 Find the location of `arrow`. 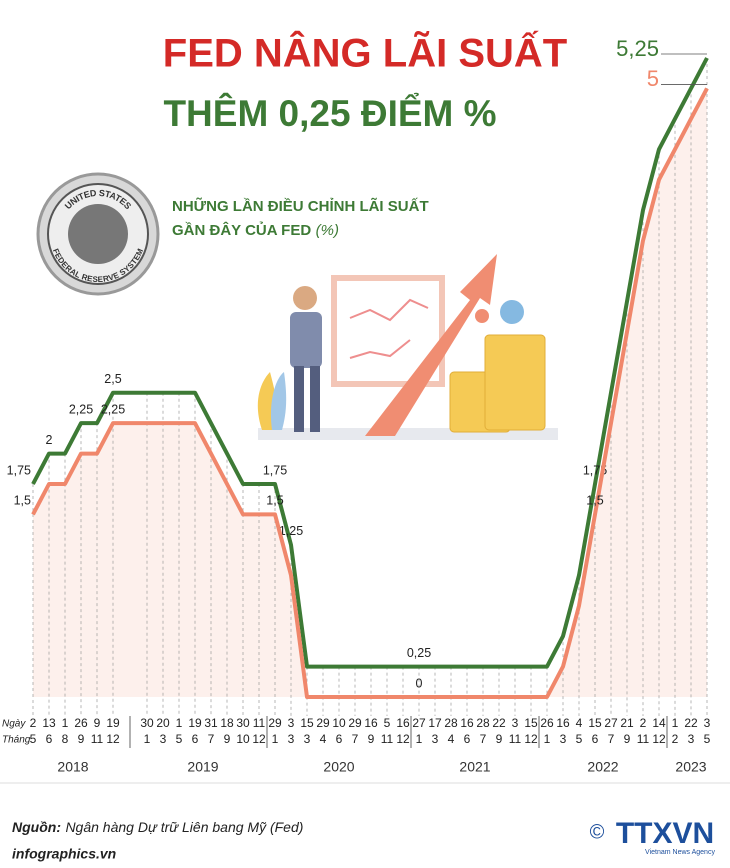

arrow is located at coordinates (431, 345).